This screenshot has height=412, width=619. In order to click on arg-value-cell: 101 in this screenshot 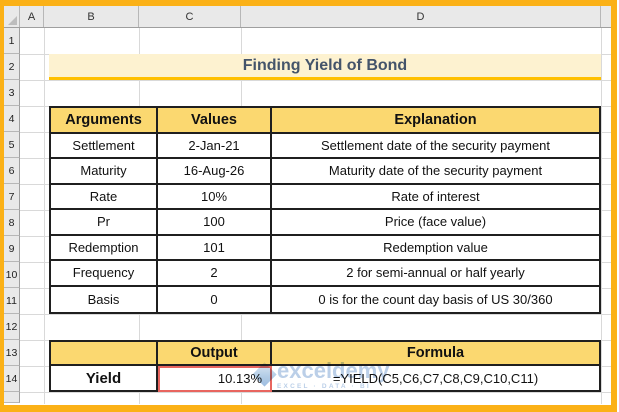, I will do `click(215, 248)`.